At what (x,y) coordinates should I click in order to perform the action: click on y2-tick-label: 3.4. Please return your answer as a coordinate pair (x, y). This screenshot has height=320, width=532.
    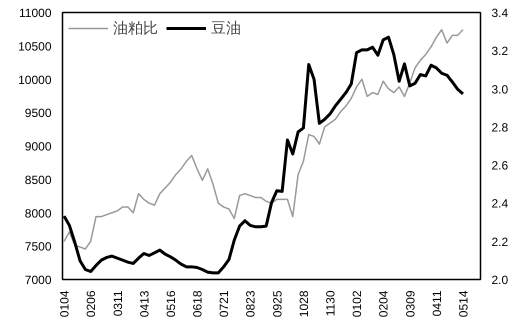
    Looking at the image, I should click on (500, 13).